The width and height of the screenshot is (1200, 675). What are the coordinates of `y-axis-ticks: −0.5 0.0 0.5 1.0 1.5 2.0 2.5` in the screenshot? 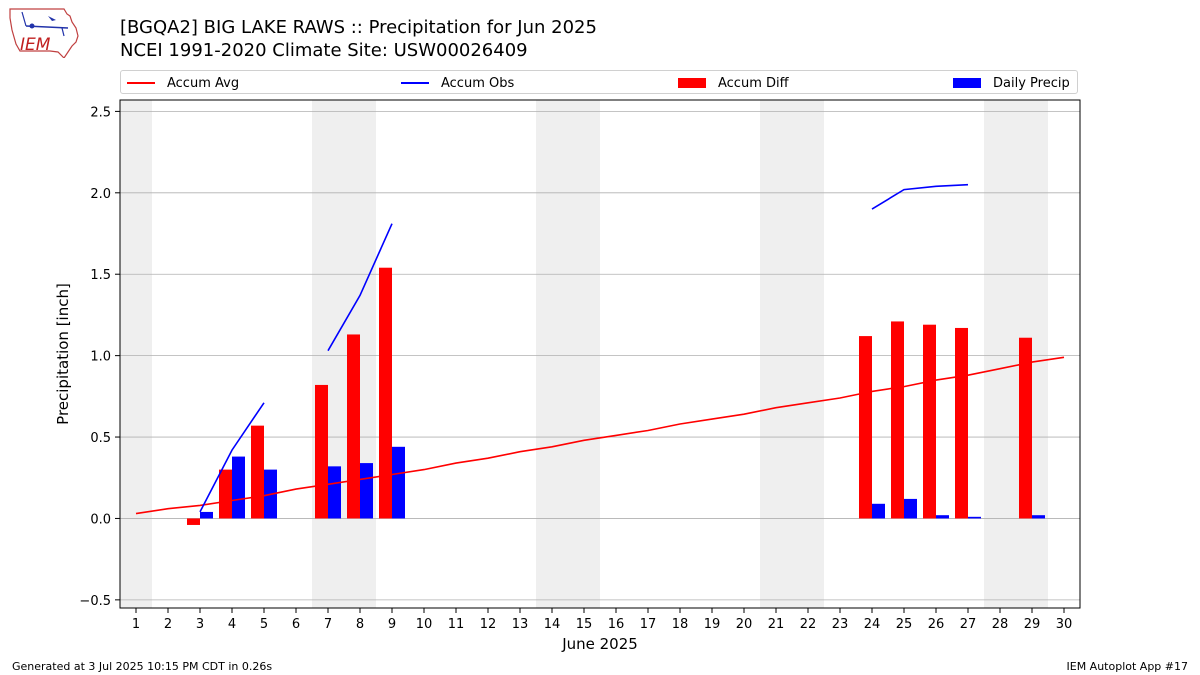 It's located at (99, 357).